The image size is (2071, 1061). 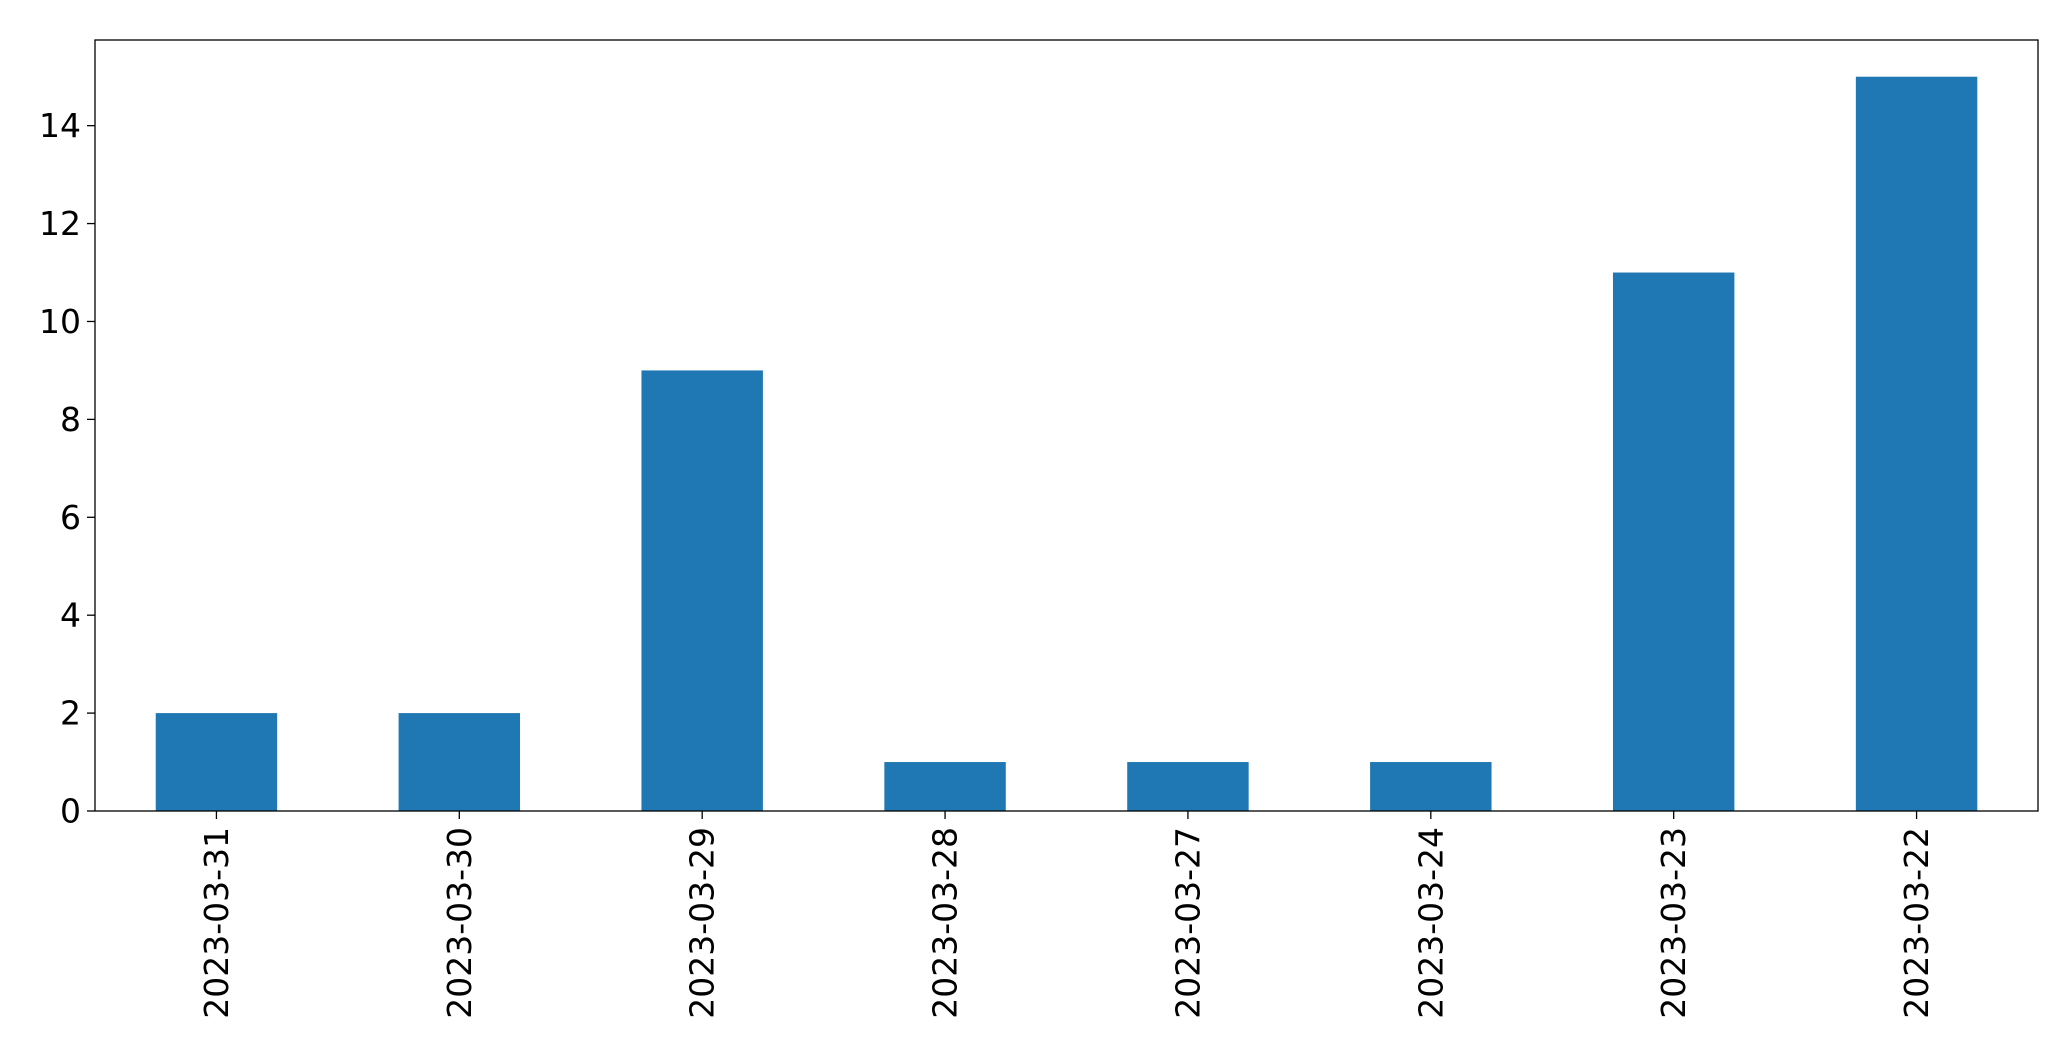 What do you see at coordinates (70, 811) in the screenshot?
I see `y-tick-label: 0` at bounding box center [70, 811].